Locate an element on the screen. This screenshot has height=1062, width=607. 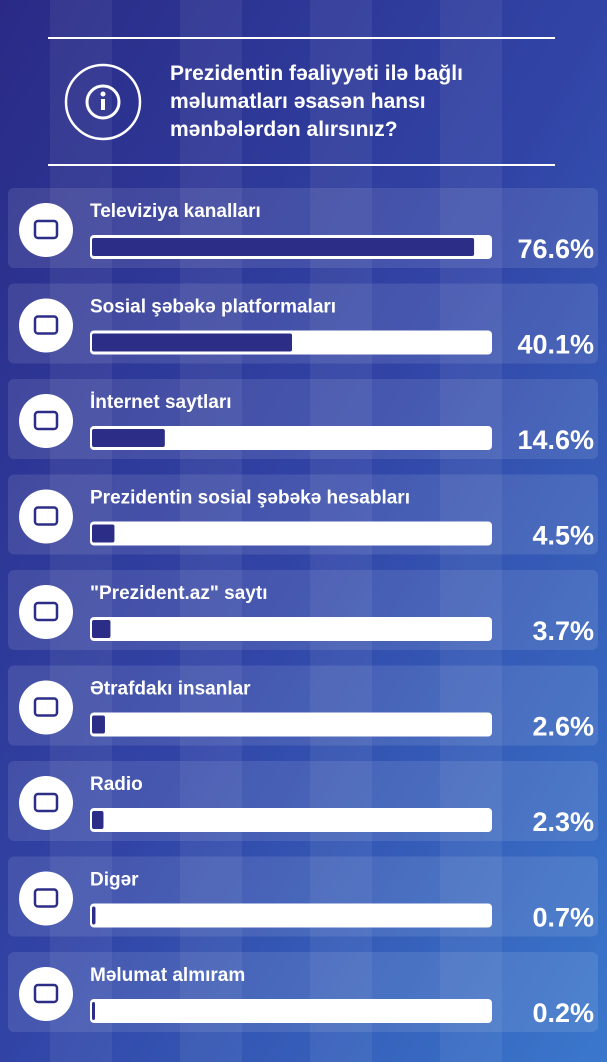
category-label: Digər is located at coordinates (114, 880).